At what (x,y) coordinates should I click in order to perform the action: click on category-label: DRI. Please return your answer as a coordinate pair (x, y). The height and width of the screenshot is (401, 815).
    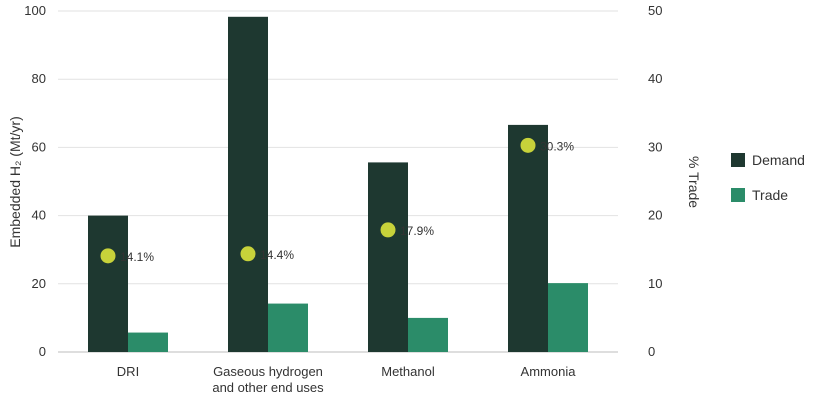
    Looking at the image, I should click on (128, 371).